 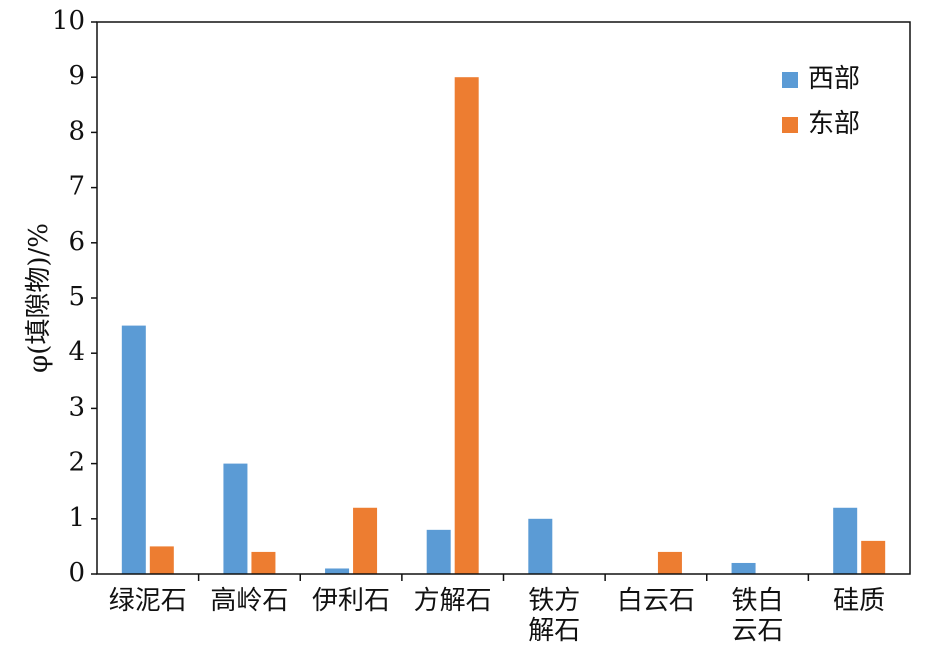 What do you see at coordinates (76, 463) in the screenshot?
I see `y-tick-label: 2` at bounding box center [76, 463].